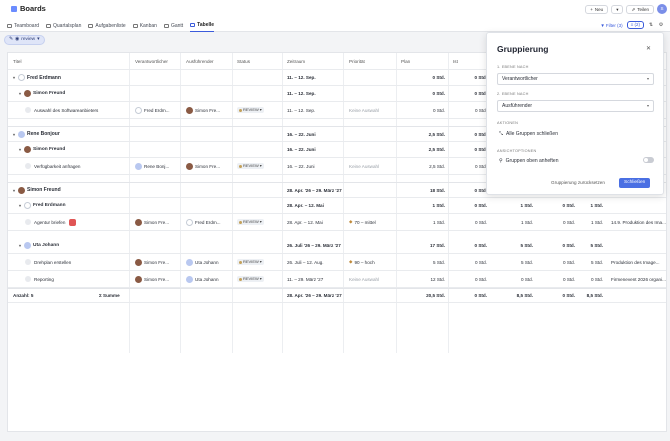  What do you see at coordinates (33, 8) in the screenshot?
I see `app-title: Boards` at bounding box center [33, 8].